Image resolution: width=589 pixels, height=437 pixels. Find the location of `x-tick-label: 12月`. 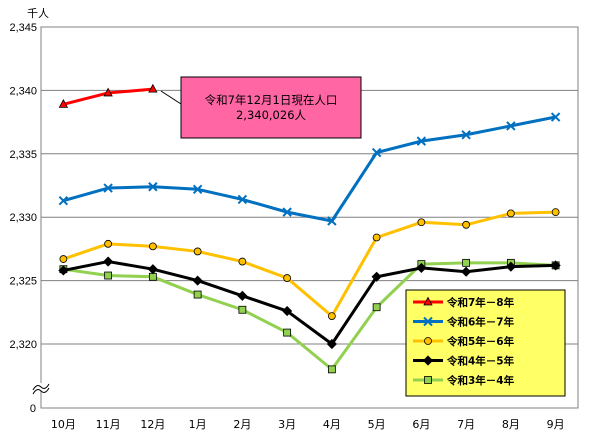

x-tick-label: 12月 is located at coordinates (152, 424).